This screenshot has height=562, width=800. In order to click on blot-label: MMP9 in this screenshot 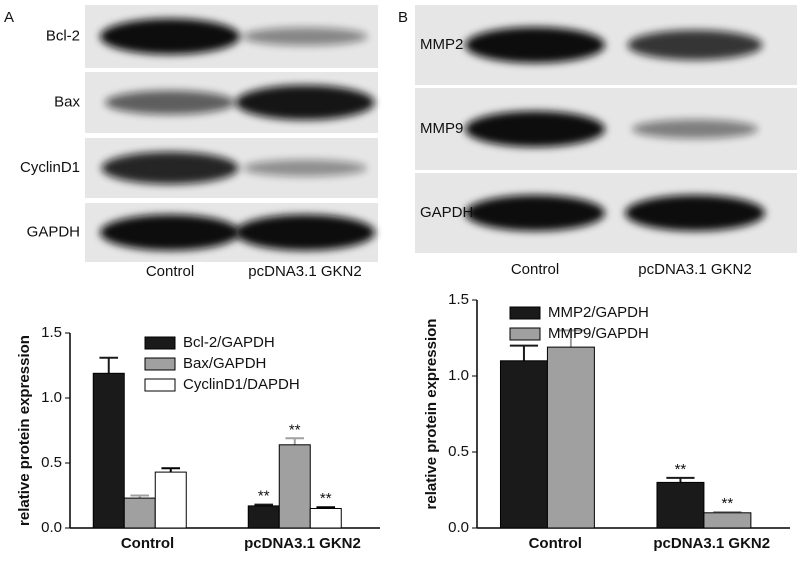, I will do `click(441, 128)`.